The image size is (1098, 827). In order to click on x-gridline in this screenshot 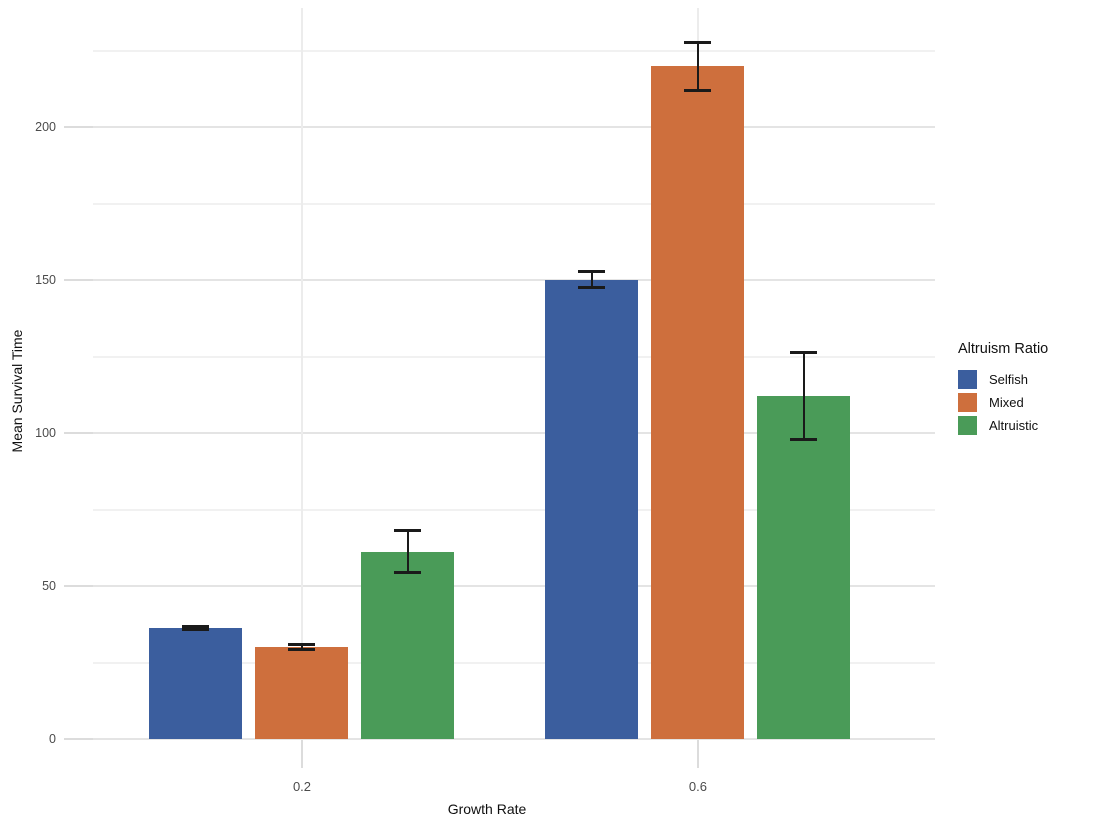, I will do `click(301, 373)`.